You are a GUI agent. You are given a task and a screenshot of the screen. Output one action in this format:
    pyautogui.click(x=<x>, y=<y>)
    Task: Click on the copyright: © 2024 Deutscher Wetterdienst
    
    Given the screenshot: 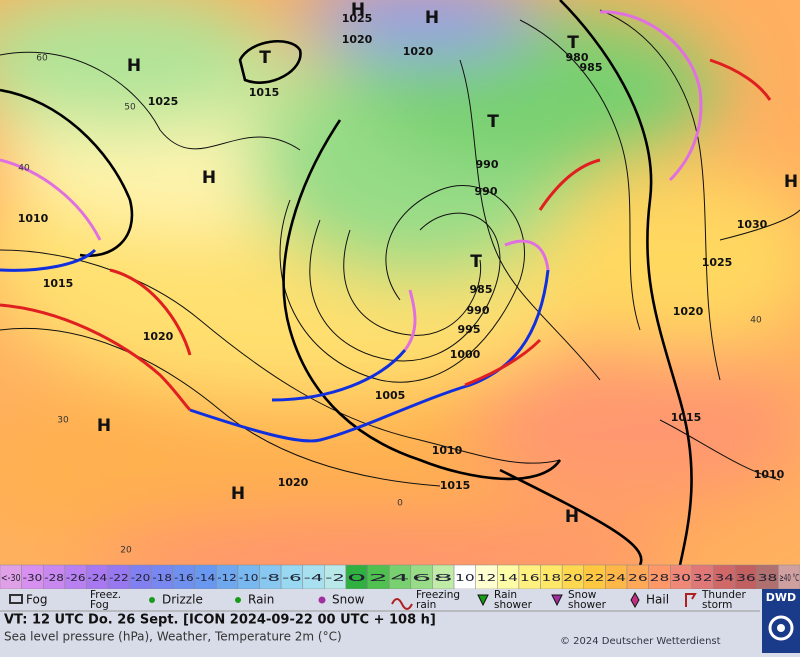 What is the action you would take?
    pyautogui.click(x=640, y=641)
    